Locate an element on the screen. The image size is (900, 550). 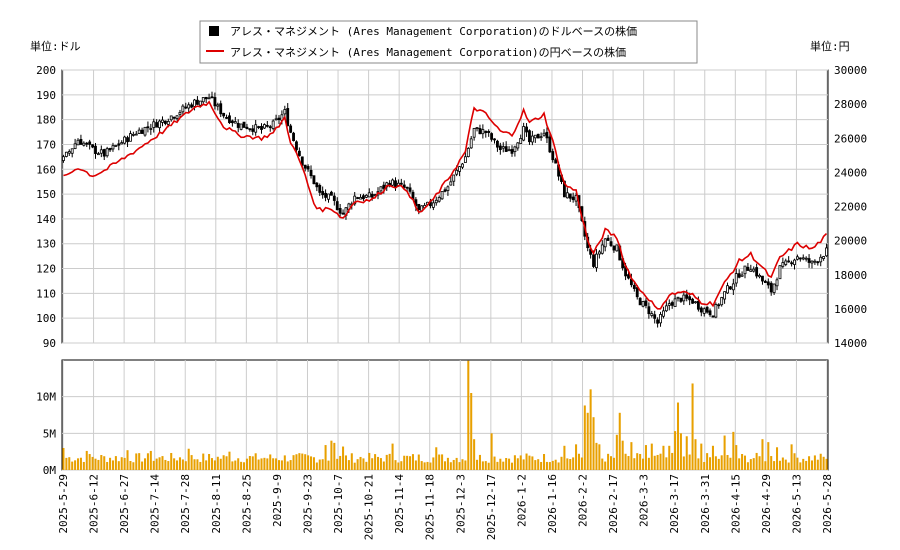
x-tick-label: 2025-8-11 is located at coordinates (216, 504).